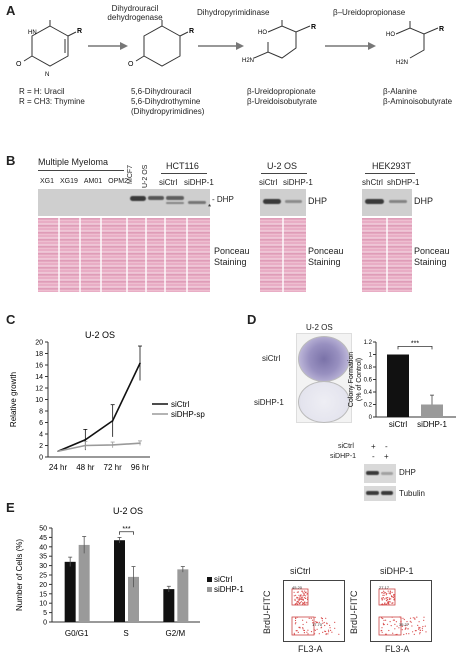 Image resolution: width=468 pixels, height=659 pixels. What do you see at coordinates (210, 207) in the screenshot?
I see `star-label: *` at bounding box center [210, 207].